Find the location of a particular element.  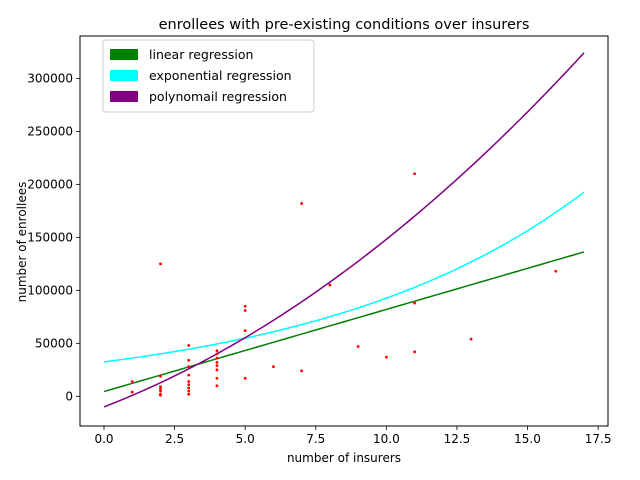

x-tick-label: 0.0 is located at coordinates (103, 439).